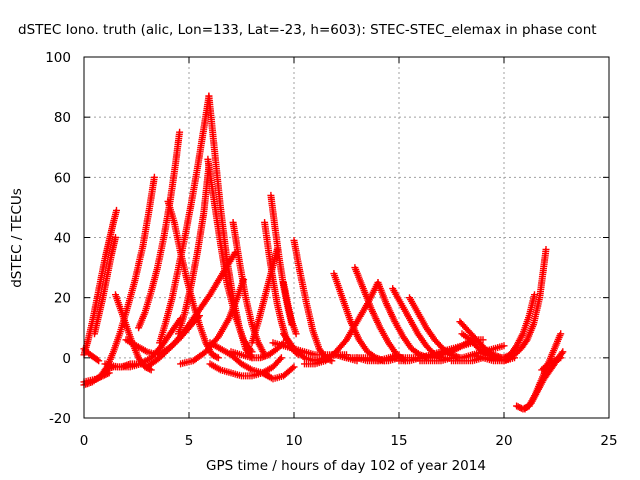  What do you see at coordinates (189, 441) in the screenshot?
I see `x-tick-label: 5` at bounding box center [189, 441].